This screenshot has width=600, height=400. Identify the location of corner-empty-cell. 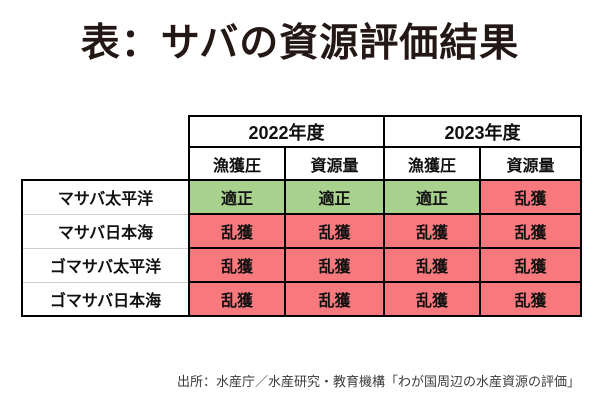
(105, 148).